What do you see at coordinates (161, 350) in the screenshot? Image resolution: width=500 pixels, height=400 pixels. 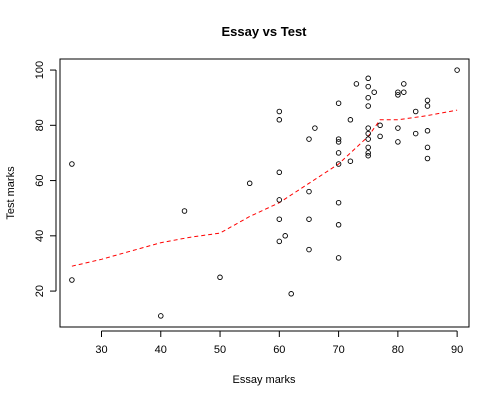 I see `x-tick-label: 40` at bounding box center [161, 350].